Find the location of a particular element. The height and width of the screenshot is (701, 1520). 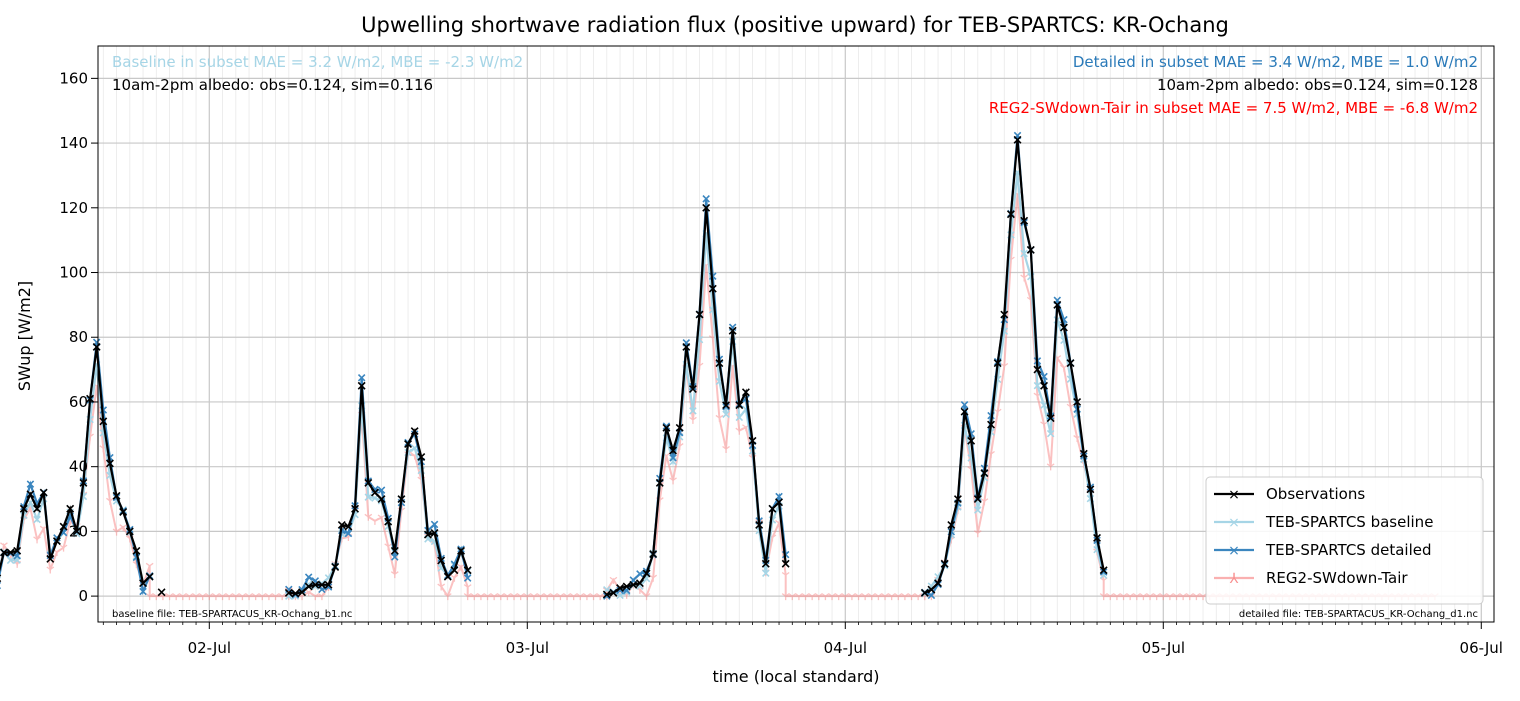

x-axis-label: time (local standard) is located at coordinates (795, 676).